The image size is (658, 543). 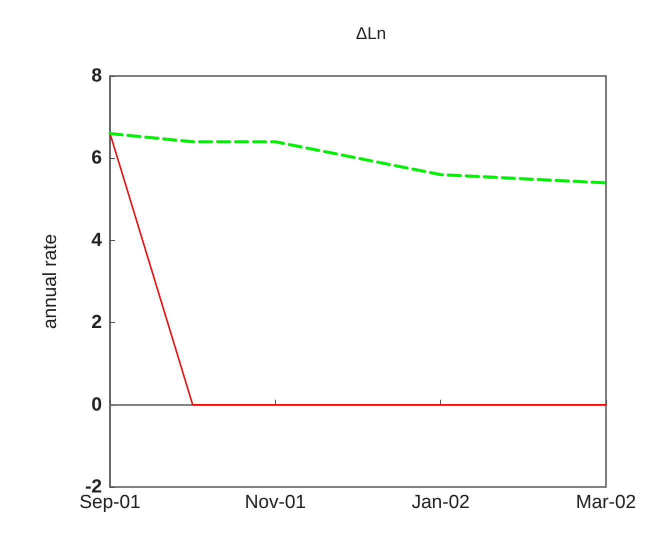 I want to click on chart-title: ΔLn, so click(x=371, y=33).